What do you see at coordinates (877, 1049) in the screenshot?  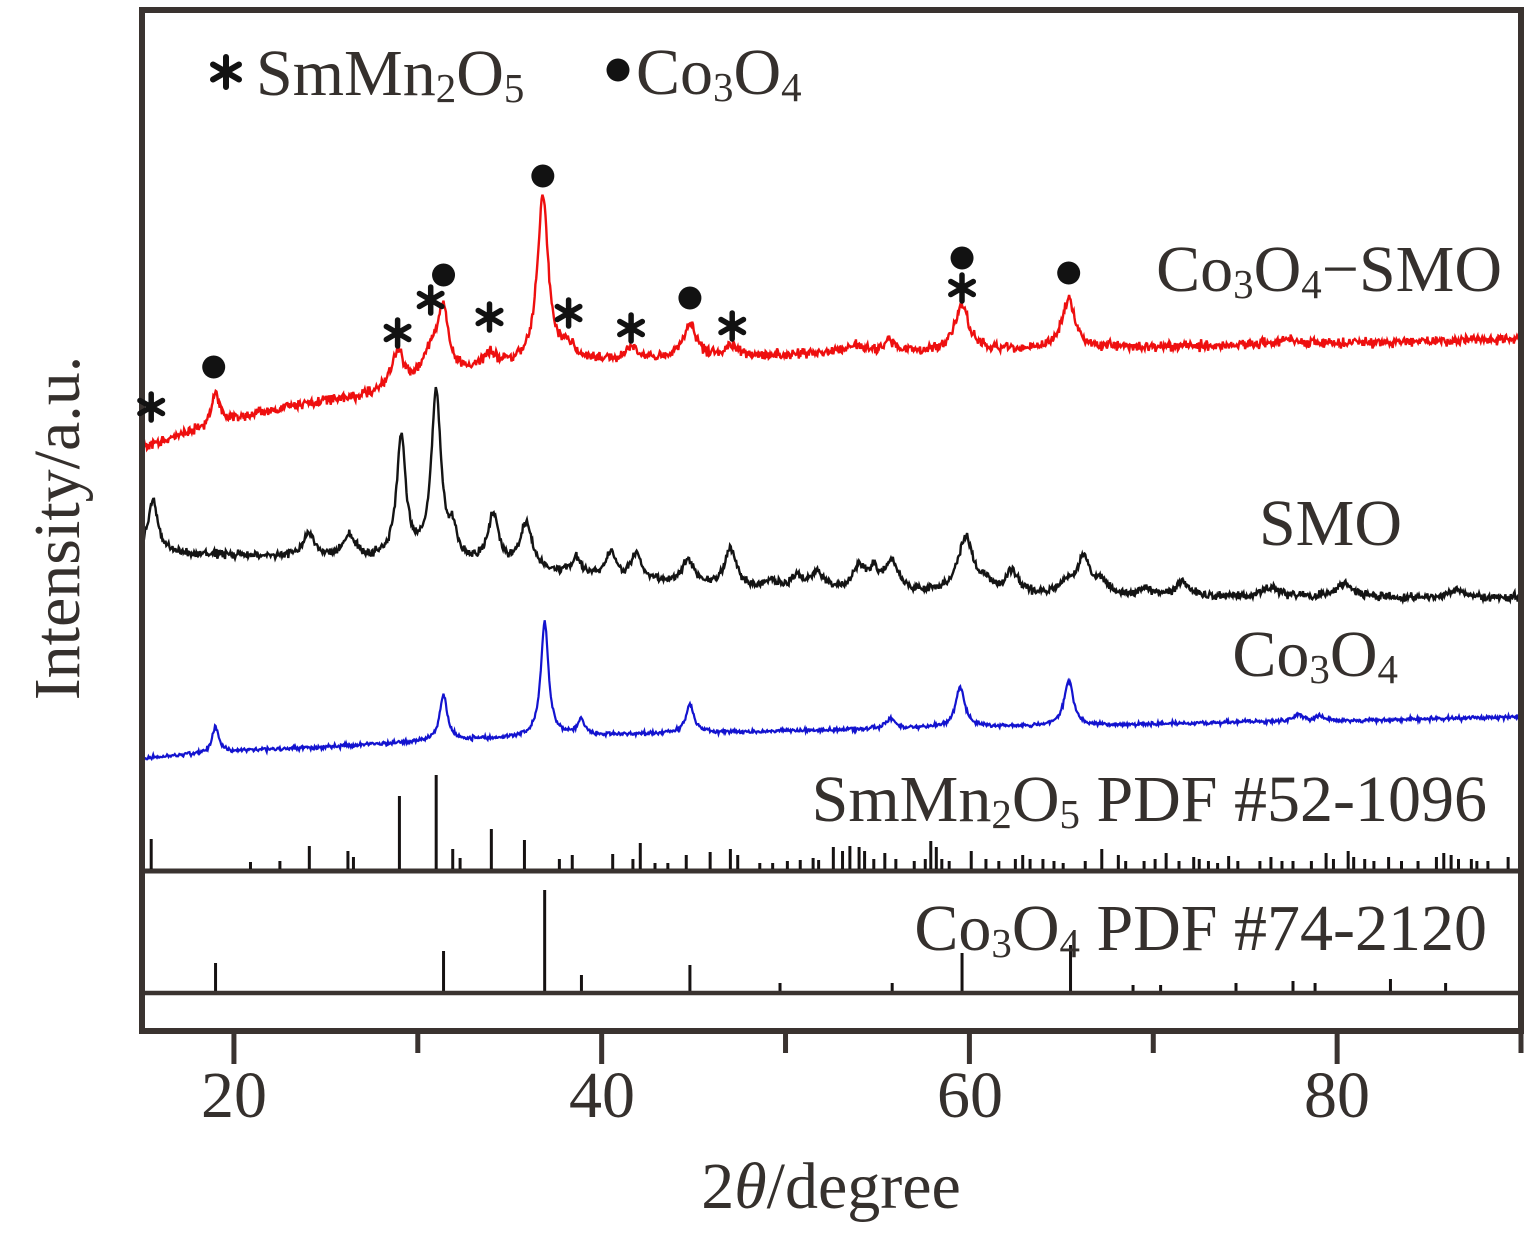 I see `x-axis-ticks` at bounding box center [877, 1049].